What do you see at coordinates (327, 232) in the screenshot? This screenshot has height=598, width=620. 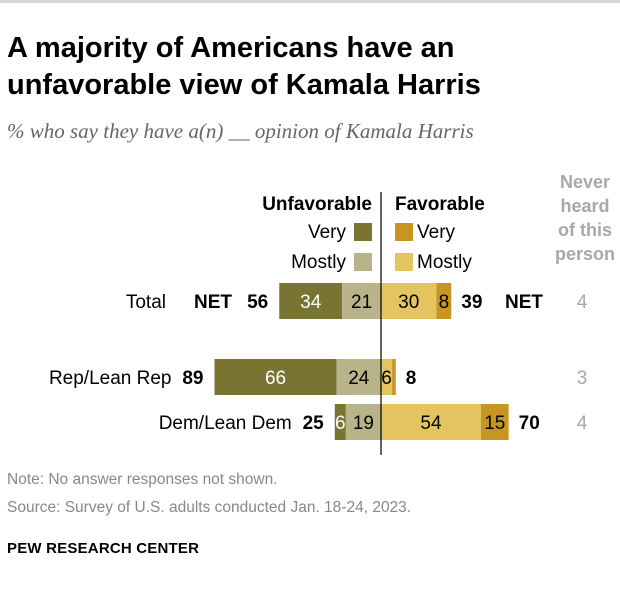 I see `legend-unfav-very-label: Very` at bounding box center [327, 232].